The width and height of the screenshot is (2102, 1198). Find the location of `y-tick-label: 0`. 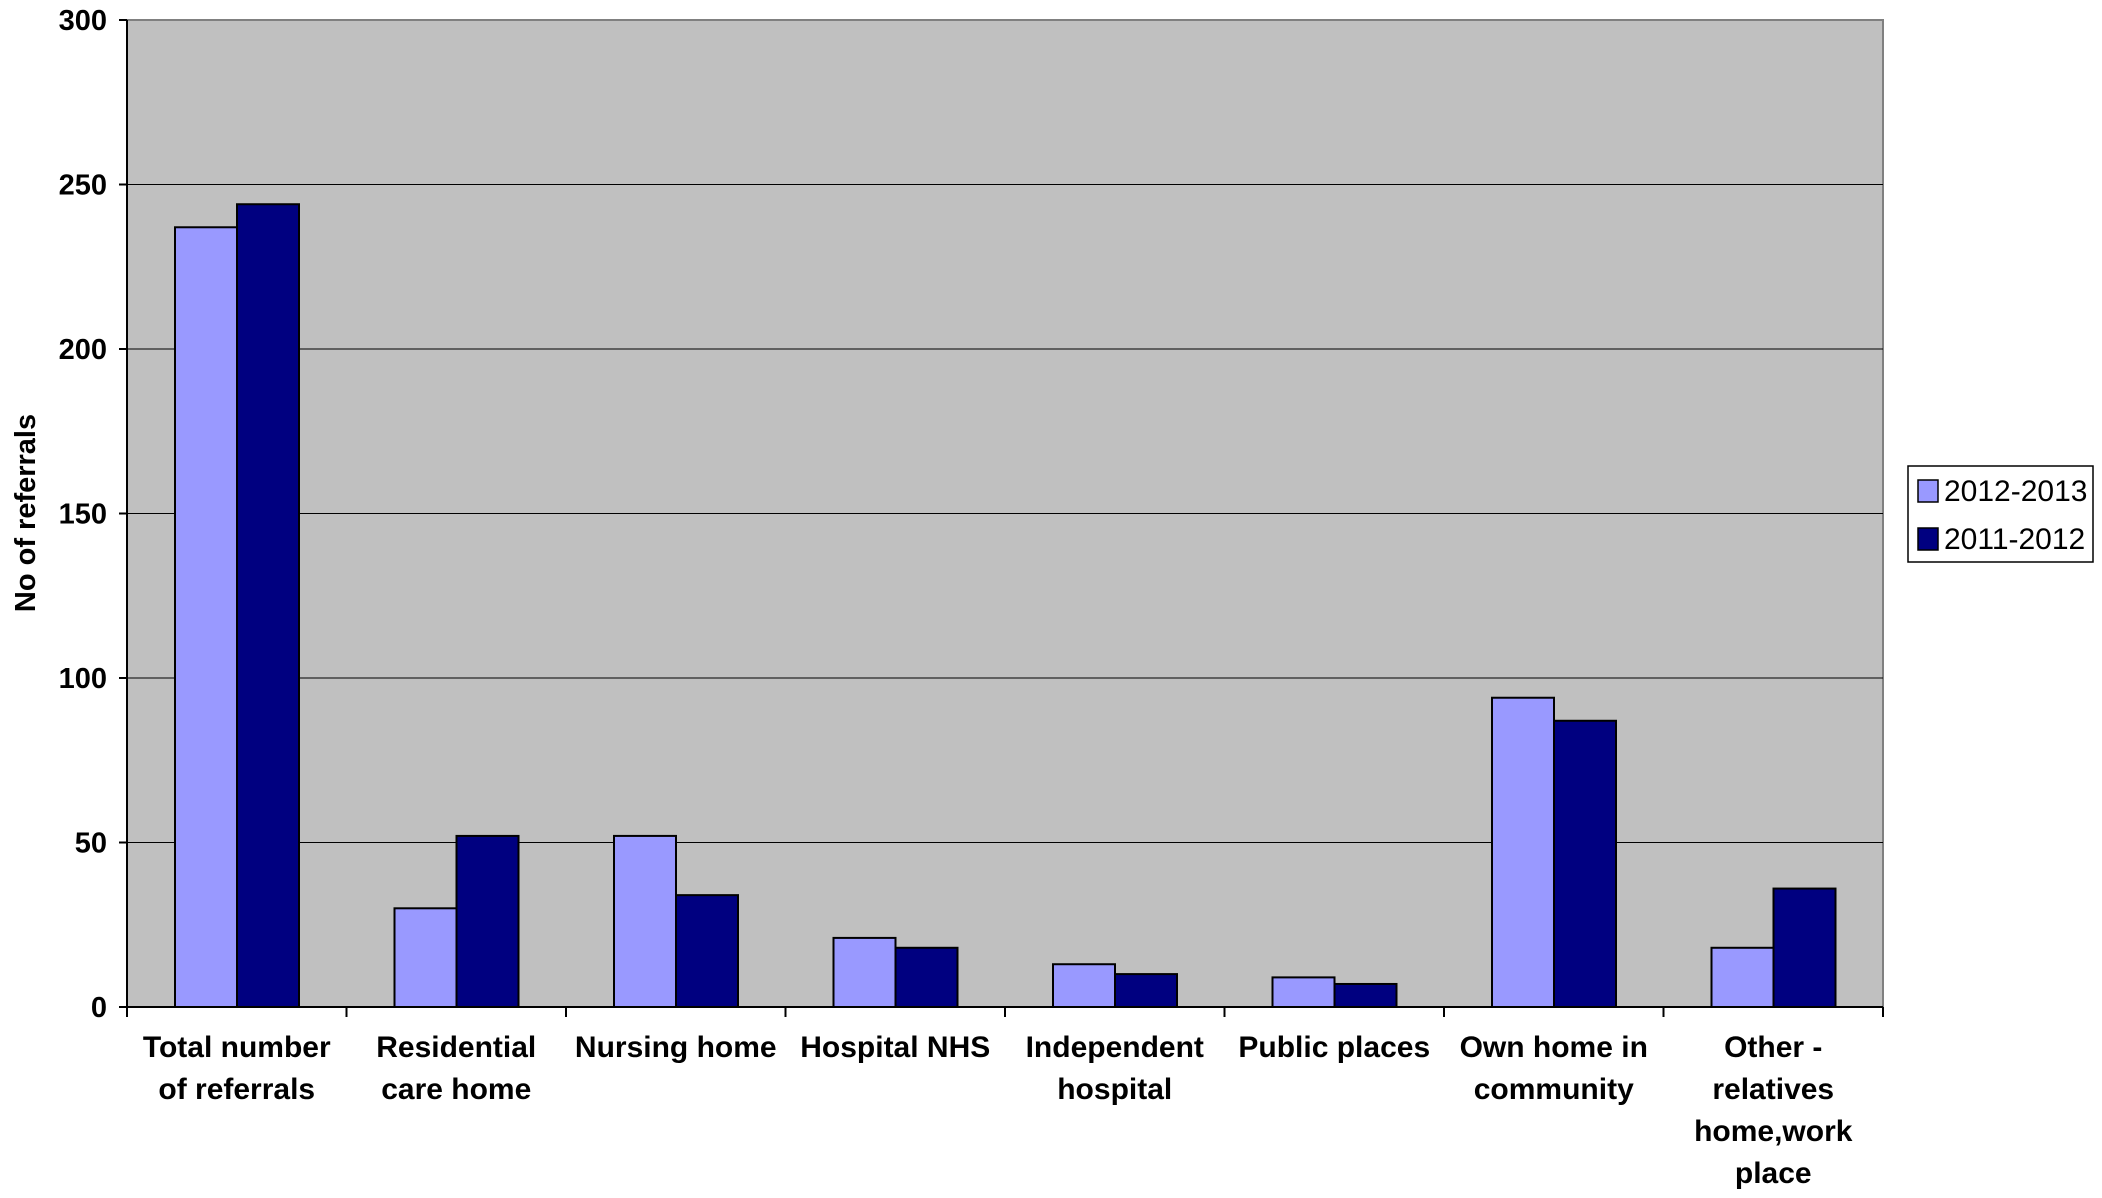

y-tick-label: 0 is located at coordinates (99, 1008).